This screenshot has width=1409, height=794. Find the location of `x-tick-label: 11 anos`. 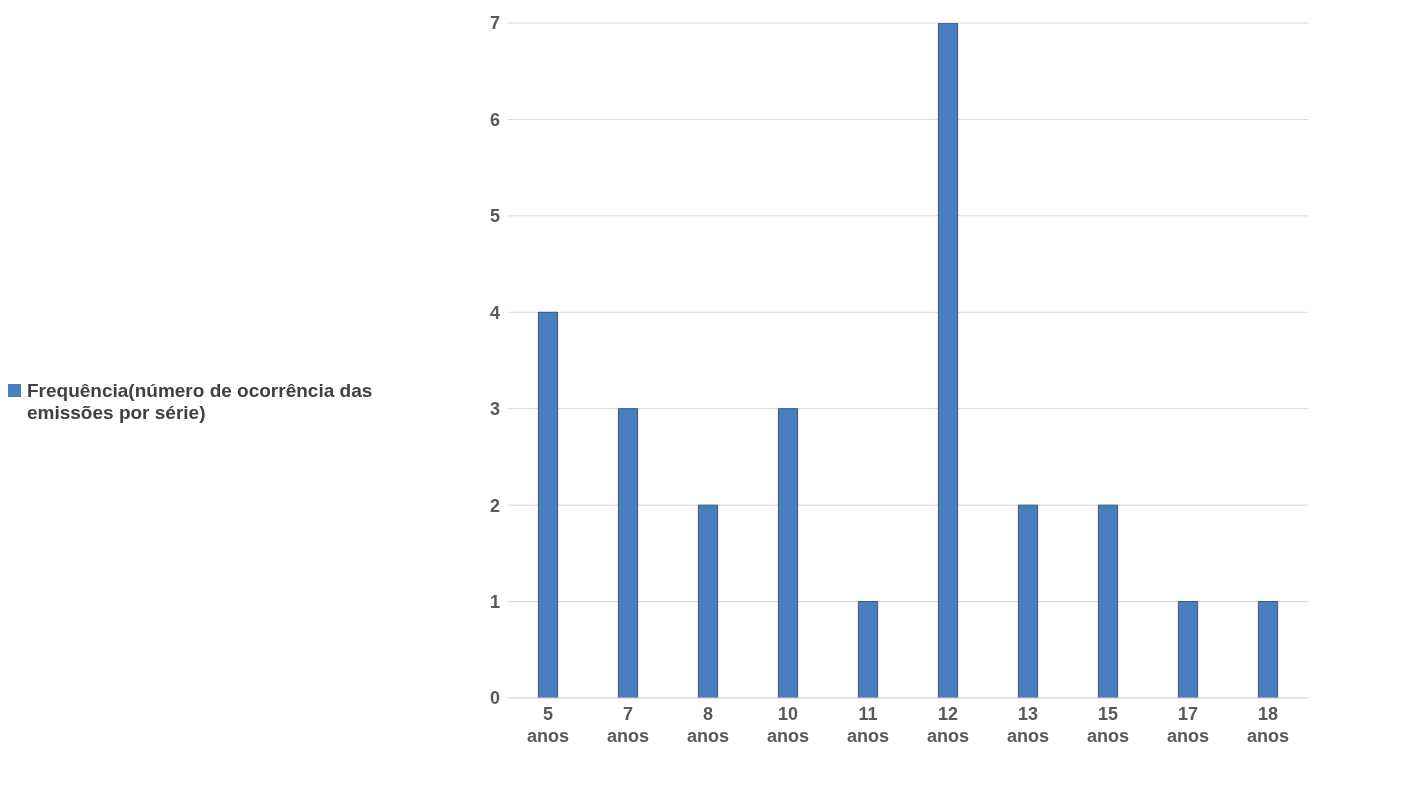

x-tick-label: 11 anos is located at coordinates (868, 725).